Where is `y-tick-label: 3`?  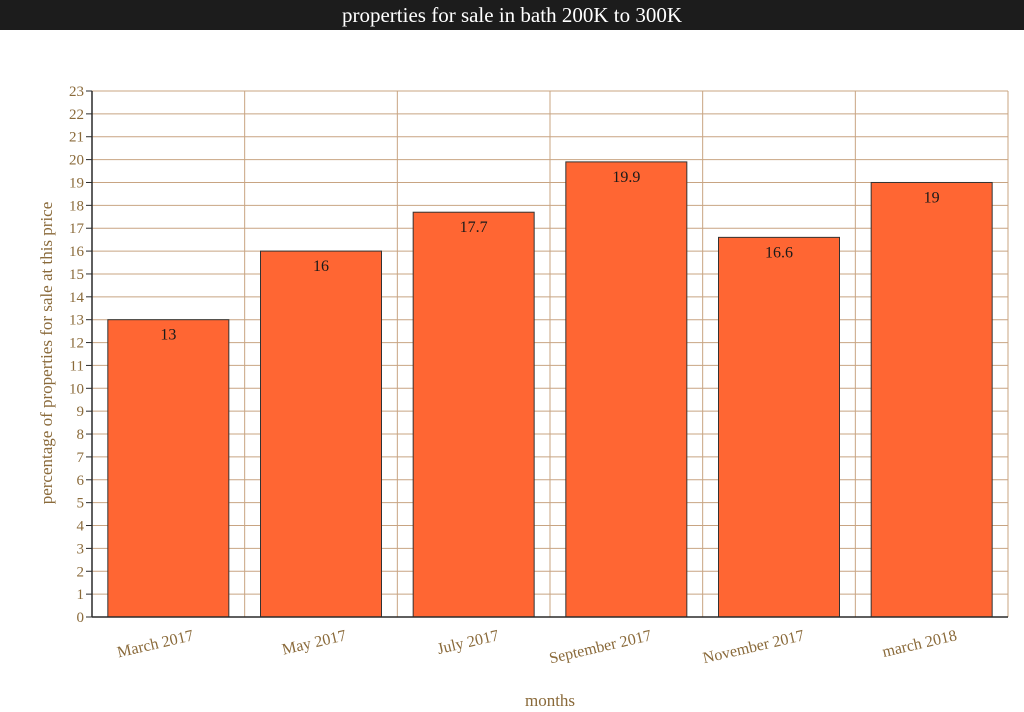 y-tick-label: 3 is located at coordinates (81, 549).